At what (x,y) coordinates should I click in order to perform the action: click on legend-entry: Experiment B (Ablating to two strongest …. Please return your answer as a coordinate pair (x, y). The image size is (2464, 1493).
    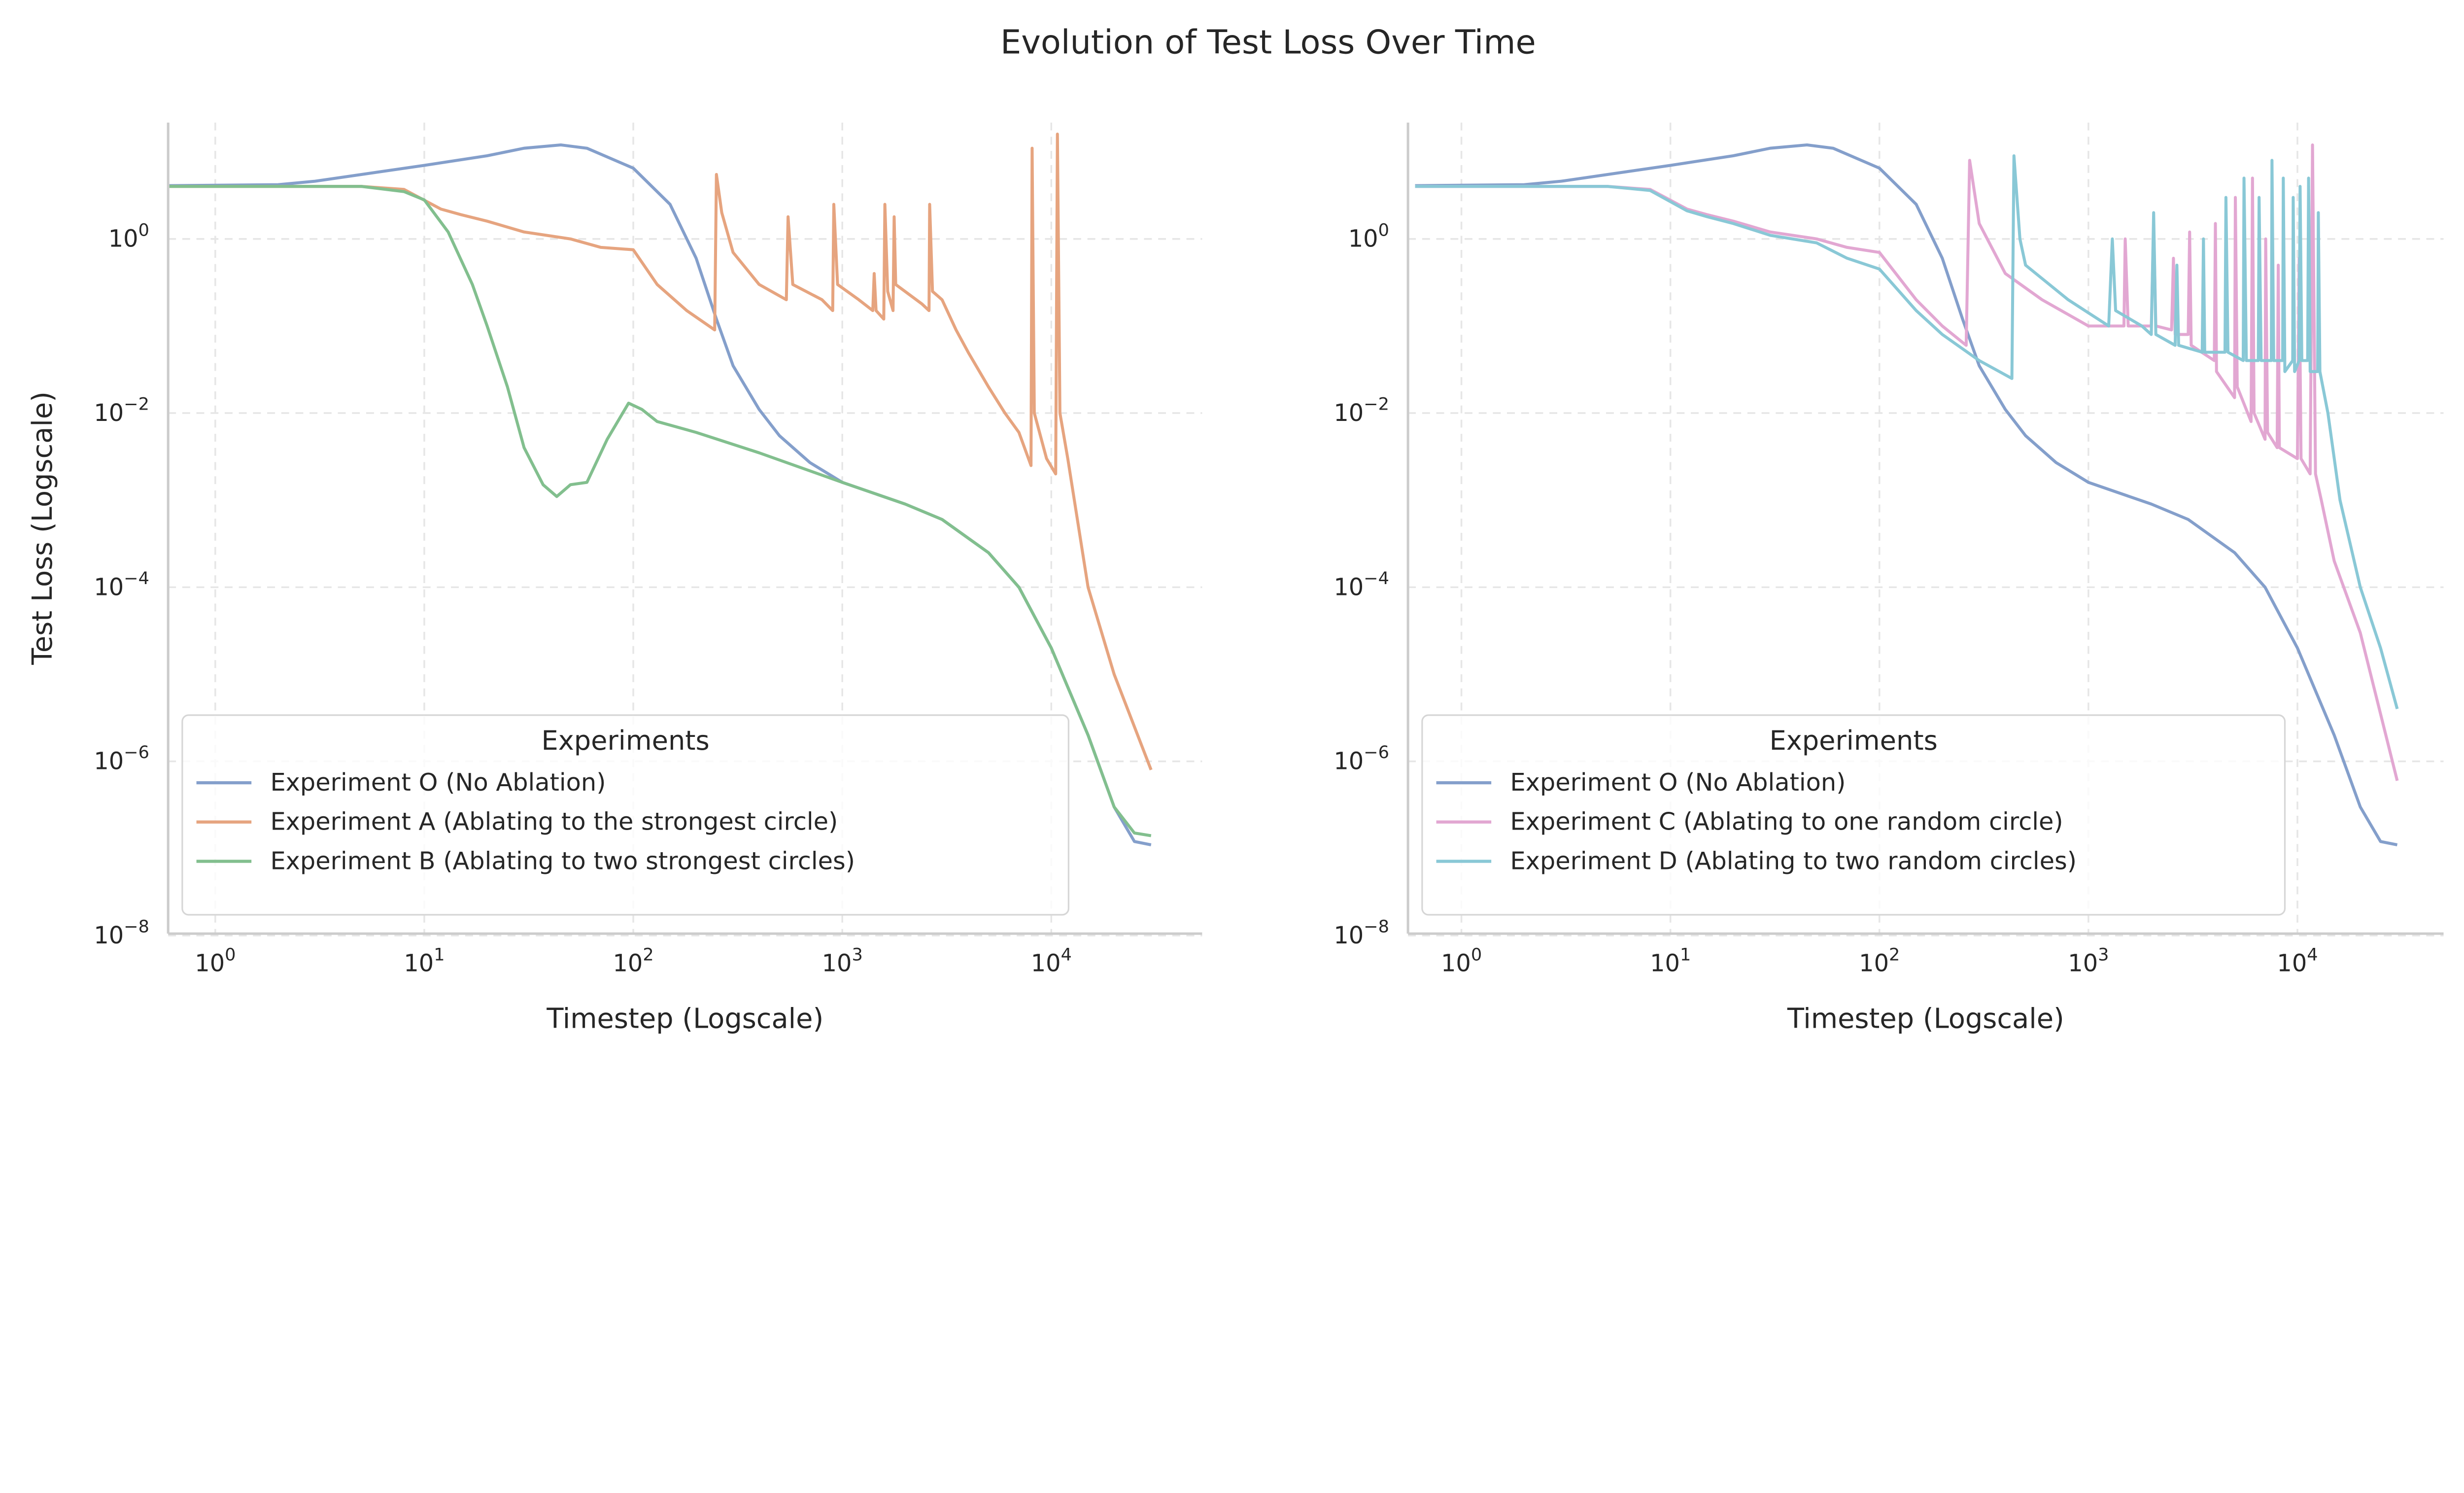
    Looking at the image, I should click on (562, 860).